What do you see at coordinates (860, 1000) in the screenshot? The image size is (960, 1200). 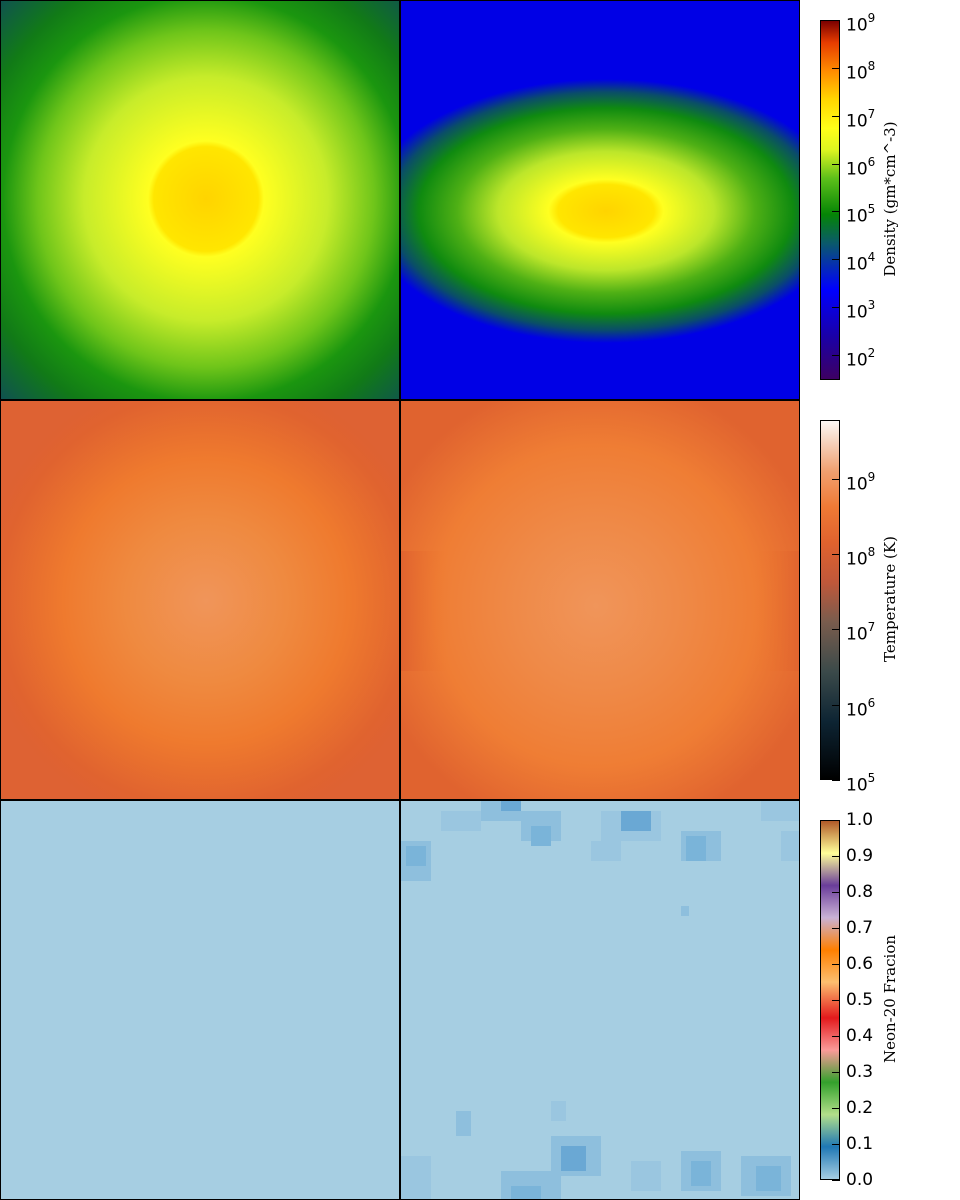 I see `neon-tick-label: 0.5` at bounding box center [860, 1000].